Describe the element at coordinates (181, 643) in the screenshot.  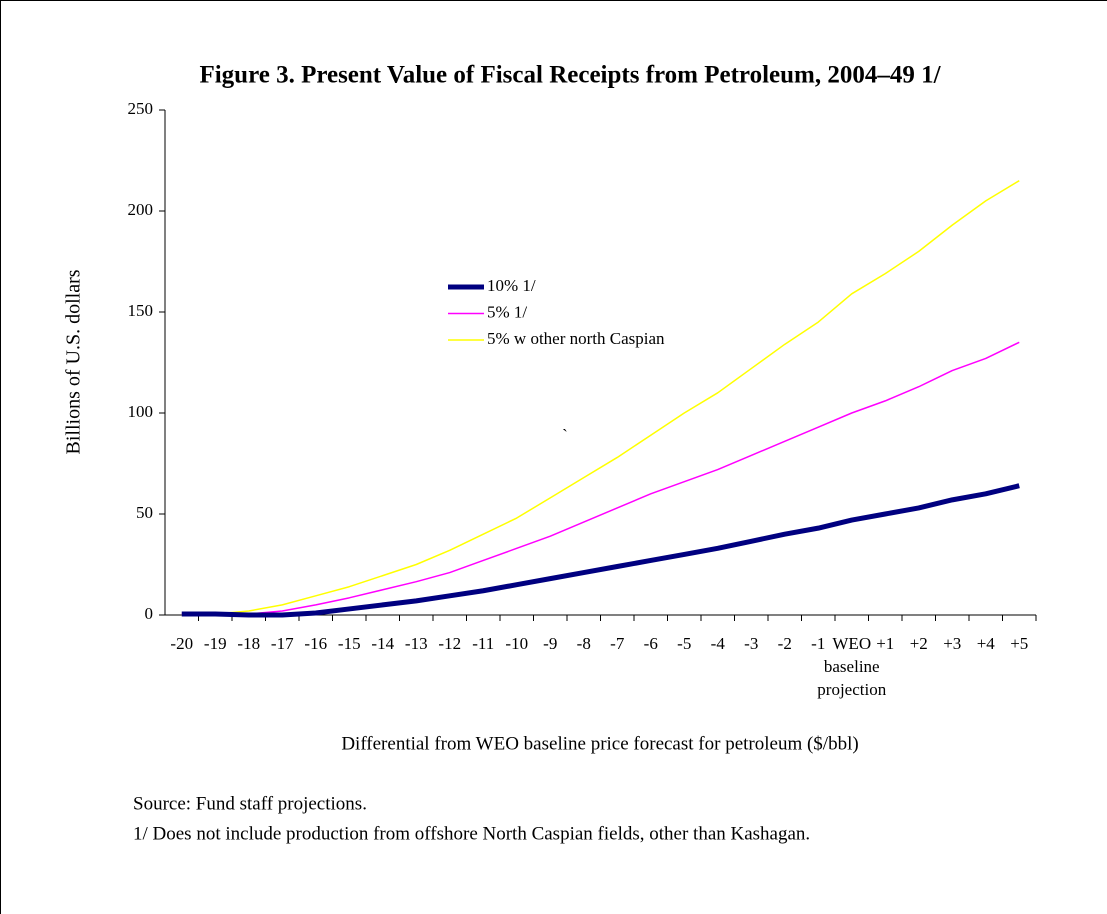
I see `x-tick-label: -20` at that location.